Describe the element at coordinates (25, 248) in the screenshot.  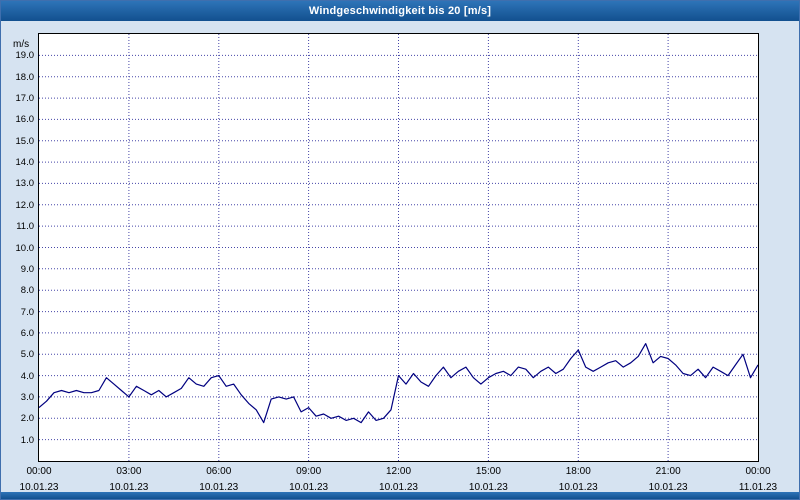
I see `y-tick-label: 10.0` at that location.